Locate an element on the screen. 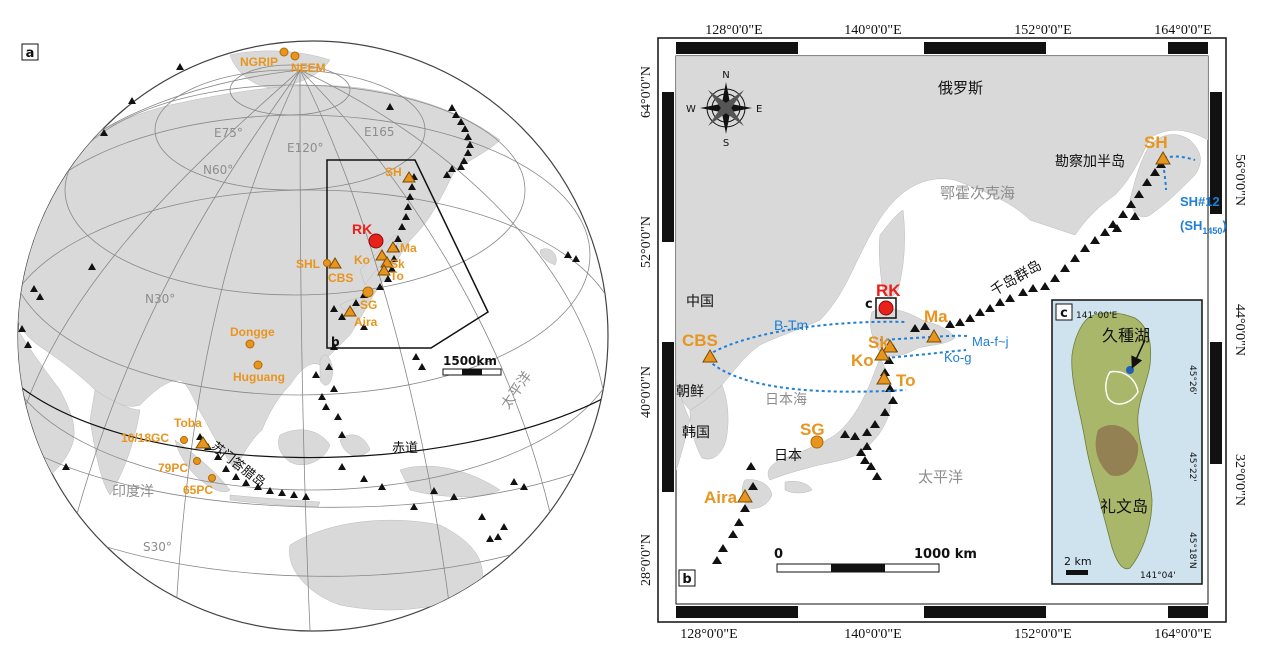 This screenshot has height=647, width=1267. label-sh1450: (SH1450) is located at coordinates (1203, 227).